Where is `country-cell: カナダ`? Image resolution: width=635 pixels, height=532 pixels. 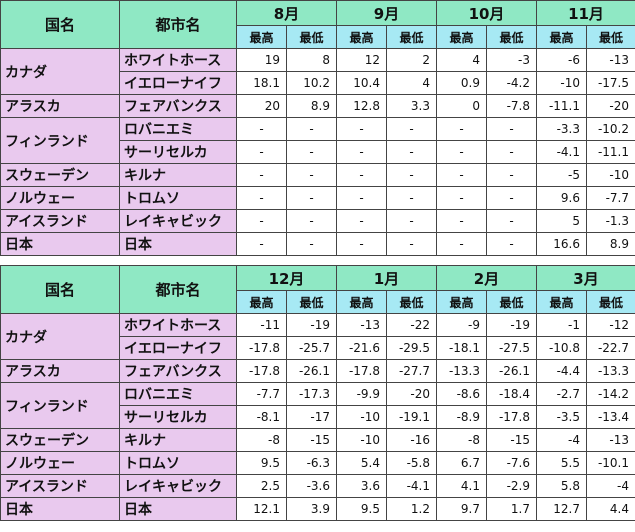
country-cell: カナダ is located at coordinates (60, 71).